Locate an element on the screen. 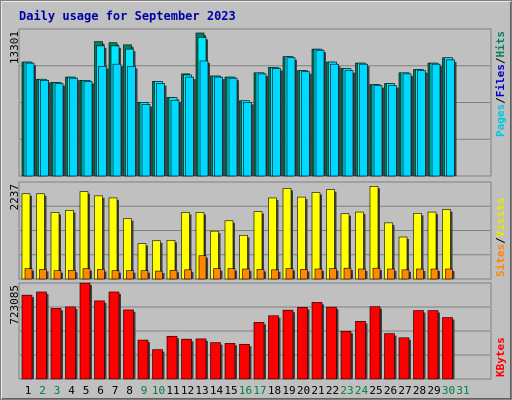 The image size is (512, 400). day-label-20: 20 is located at coordinates (303, 390).